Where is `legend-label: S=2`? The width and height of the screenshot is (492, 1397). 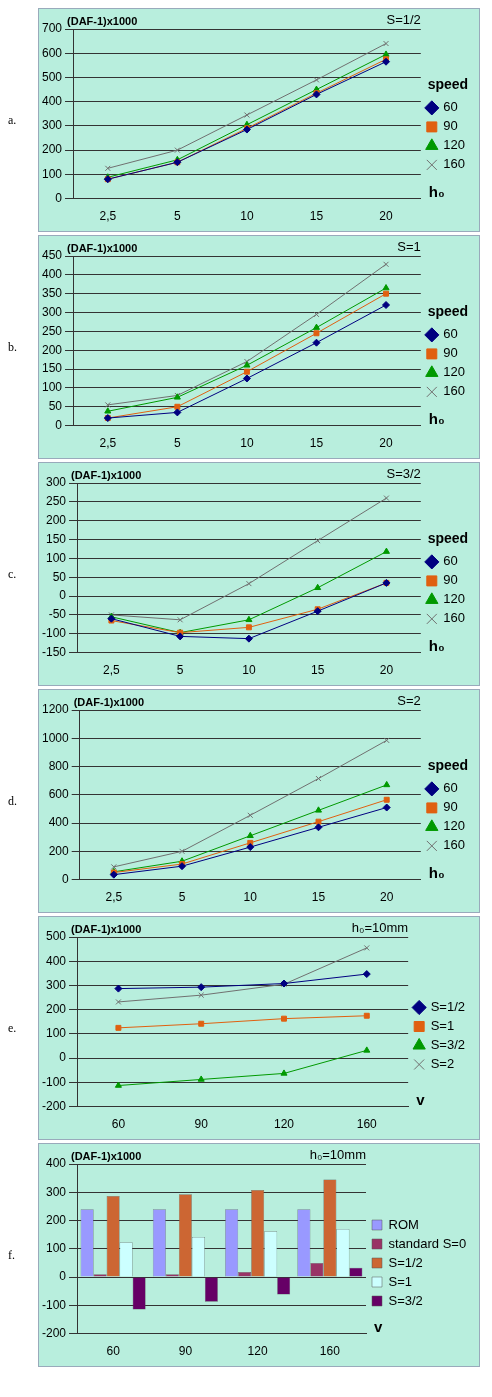
legend-label: S=2 is located at coordinates (442, 1064).